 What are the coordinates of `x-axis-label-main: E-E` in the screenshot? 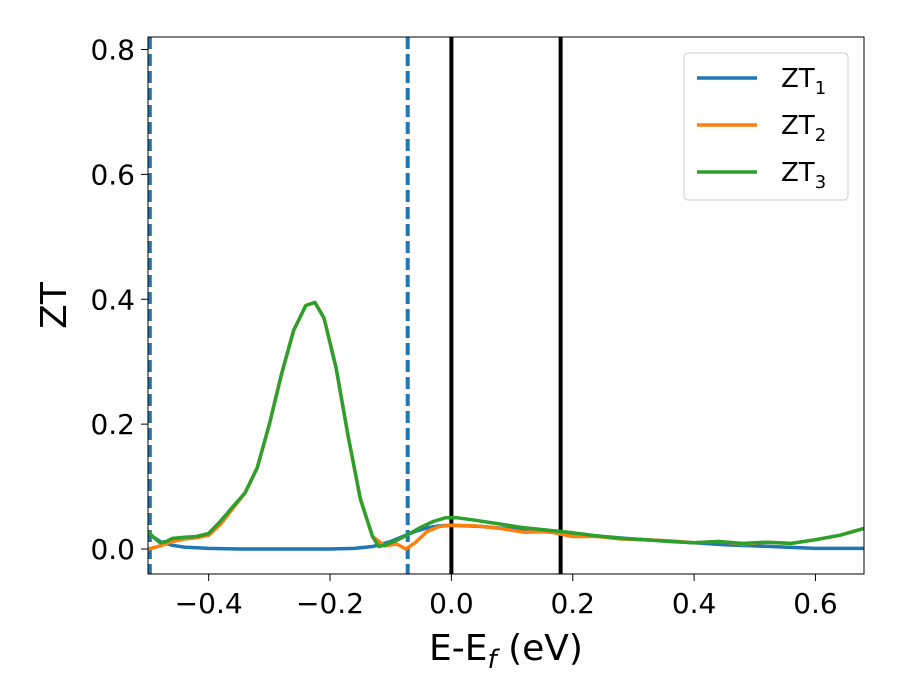 It's located at (458, 648).